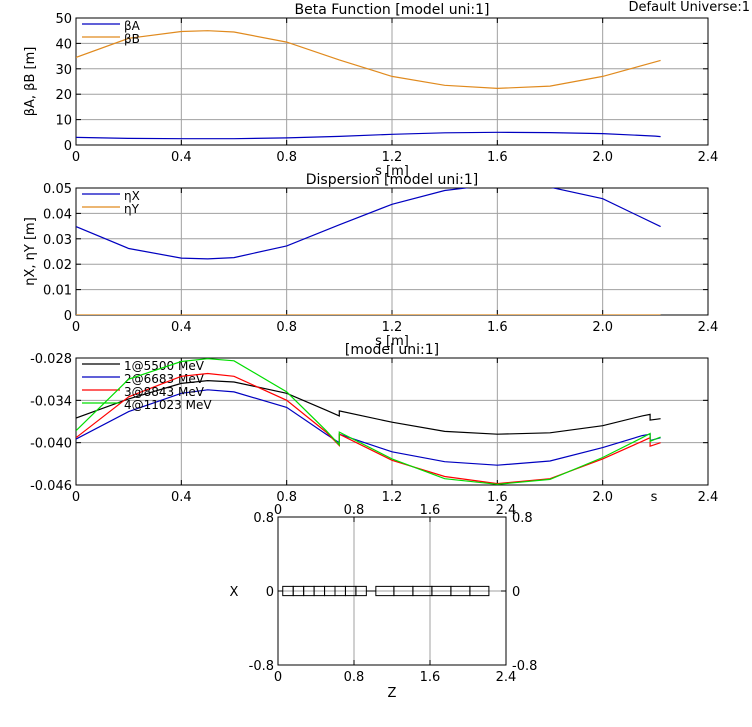 The width and height of the screenshot is (752, 727). I want to click on chart-title: Dispersion [model uni:1], so click(392, 180).